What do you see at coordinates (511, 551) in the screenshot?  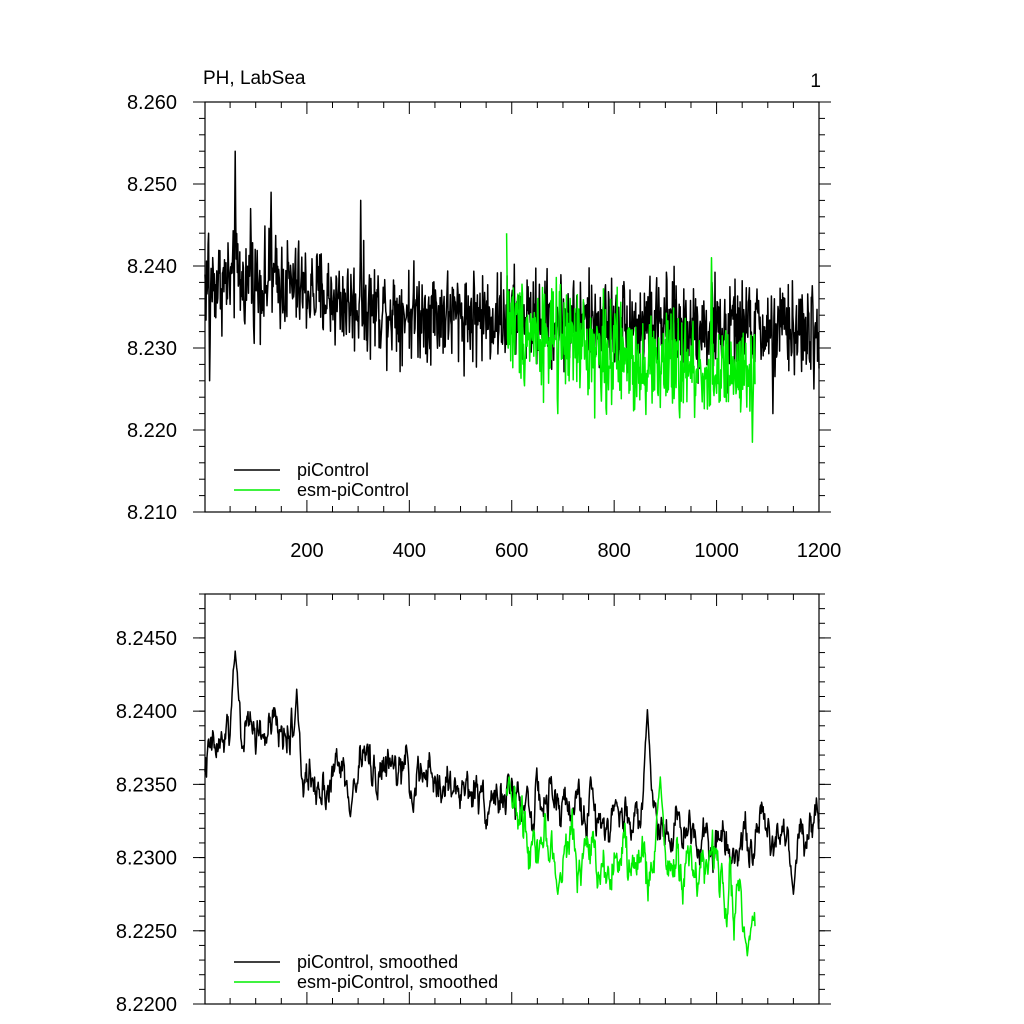 I see `x-tick-label: 600` at bounding box center [511, 551].